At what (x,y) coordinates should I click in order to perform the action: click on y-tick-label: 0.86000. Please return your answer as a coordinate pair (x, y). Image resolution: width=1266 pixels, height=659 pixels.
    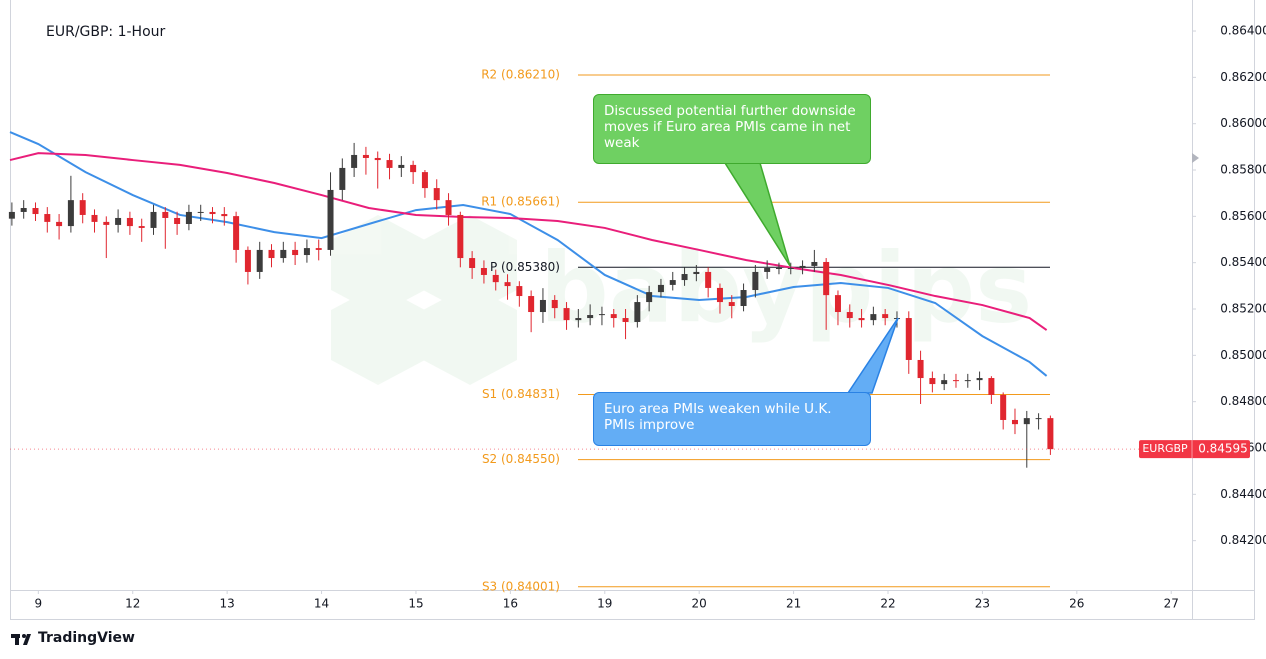
    Looking at the image, I should click on (1243, 123).